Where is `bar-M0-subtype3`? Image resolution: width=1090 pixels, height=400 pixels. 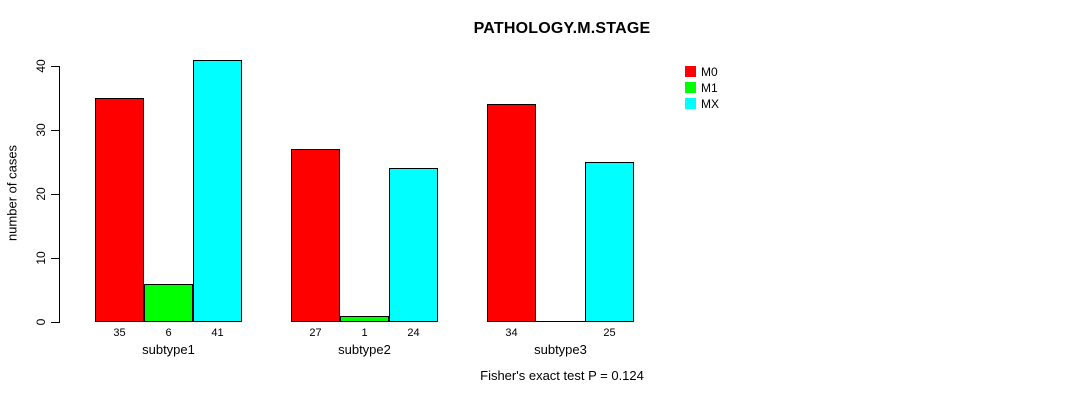 bar-M0-subtype3 is located at coordinates (511, 213).